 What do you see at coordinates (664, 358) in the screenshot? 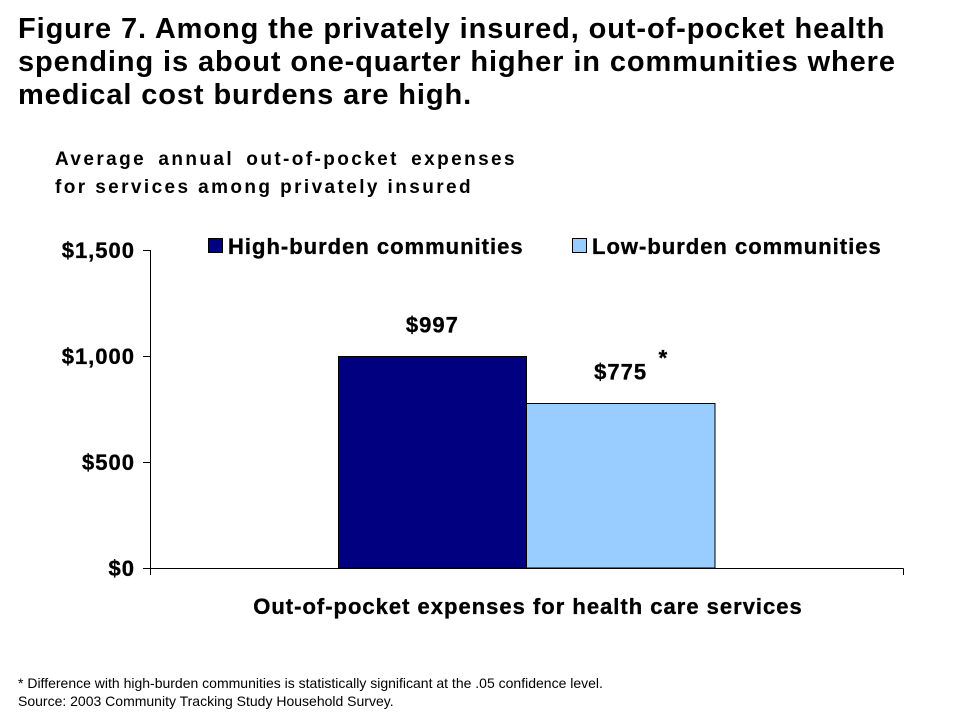
I see `significance-marker: *` at bounding box center [664, 358].